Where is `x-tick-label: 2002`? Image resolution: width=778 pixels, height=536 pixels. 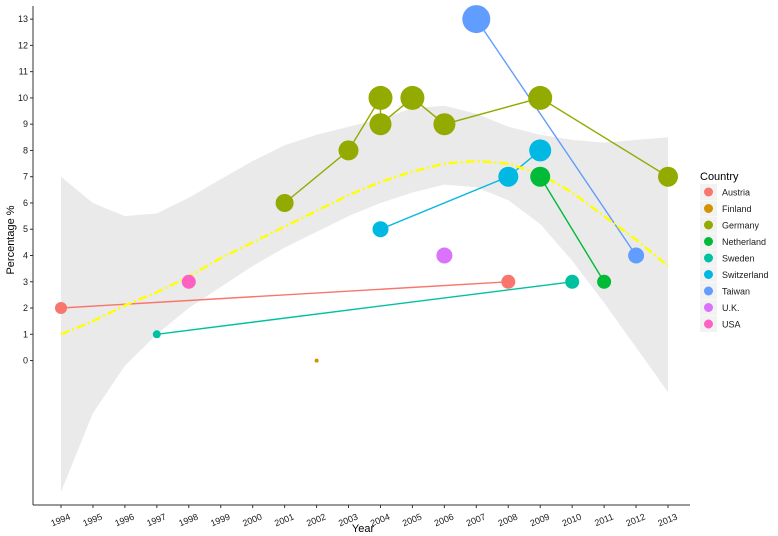
x-tick-label: 2002 is located at coordinates (316, 520).